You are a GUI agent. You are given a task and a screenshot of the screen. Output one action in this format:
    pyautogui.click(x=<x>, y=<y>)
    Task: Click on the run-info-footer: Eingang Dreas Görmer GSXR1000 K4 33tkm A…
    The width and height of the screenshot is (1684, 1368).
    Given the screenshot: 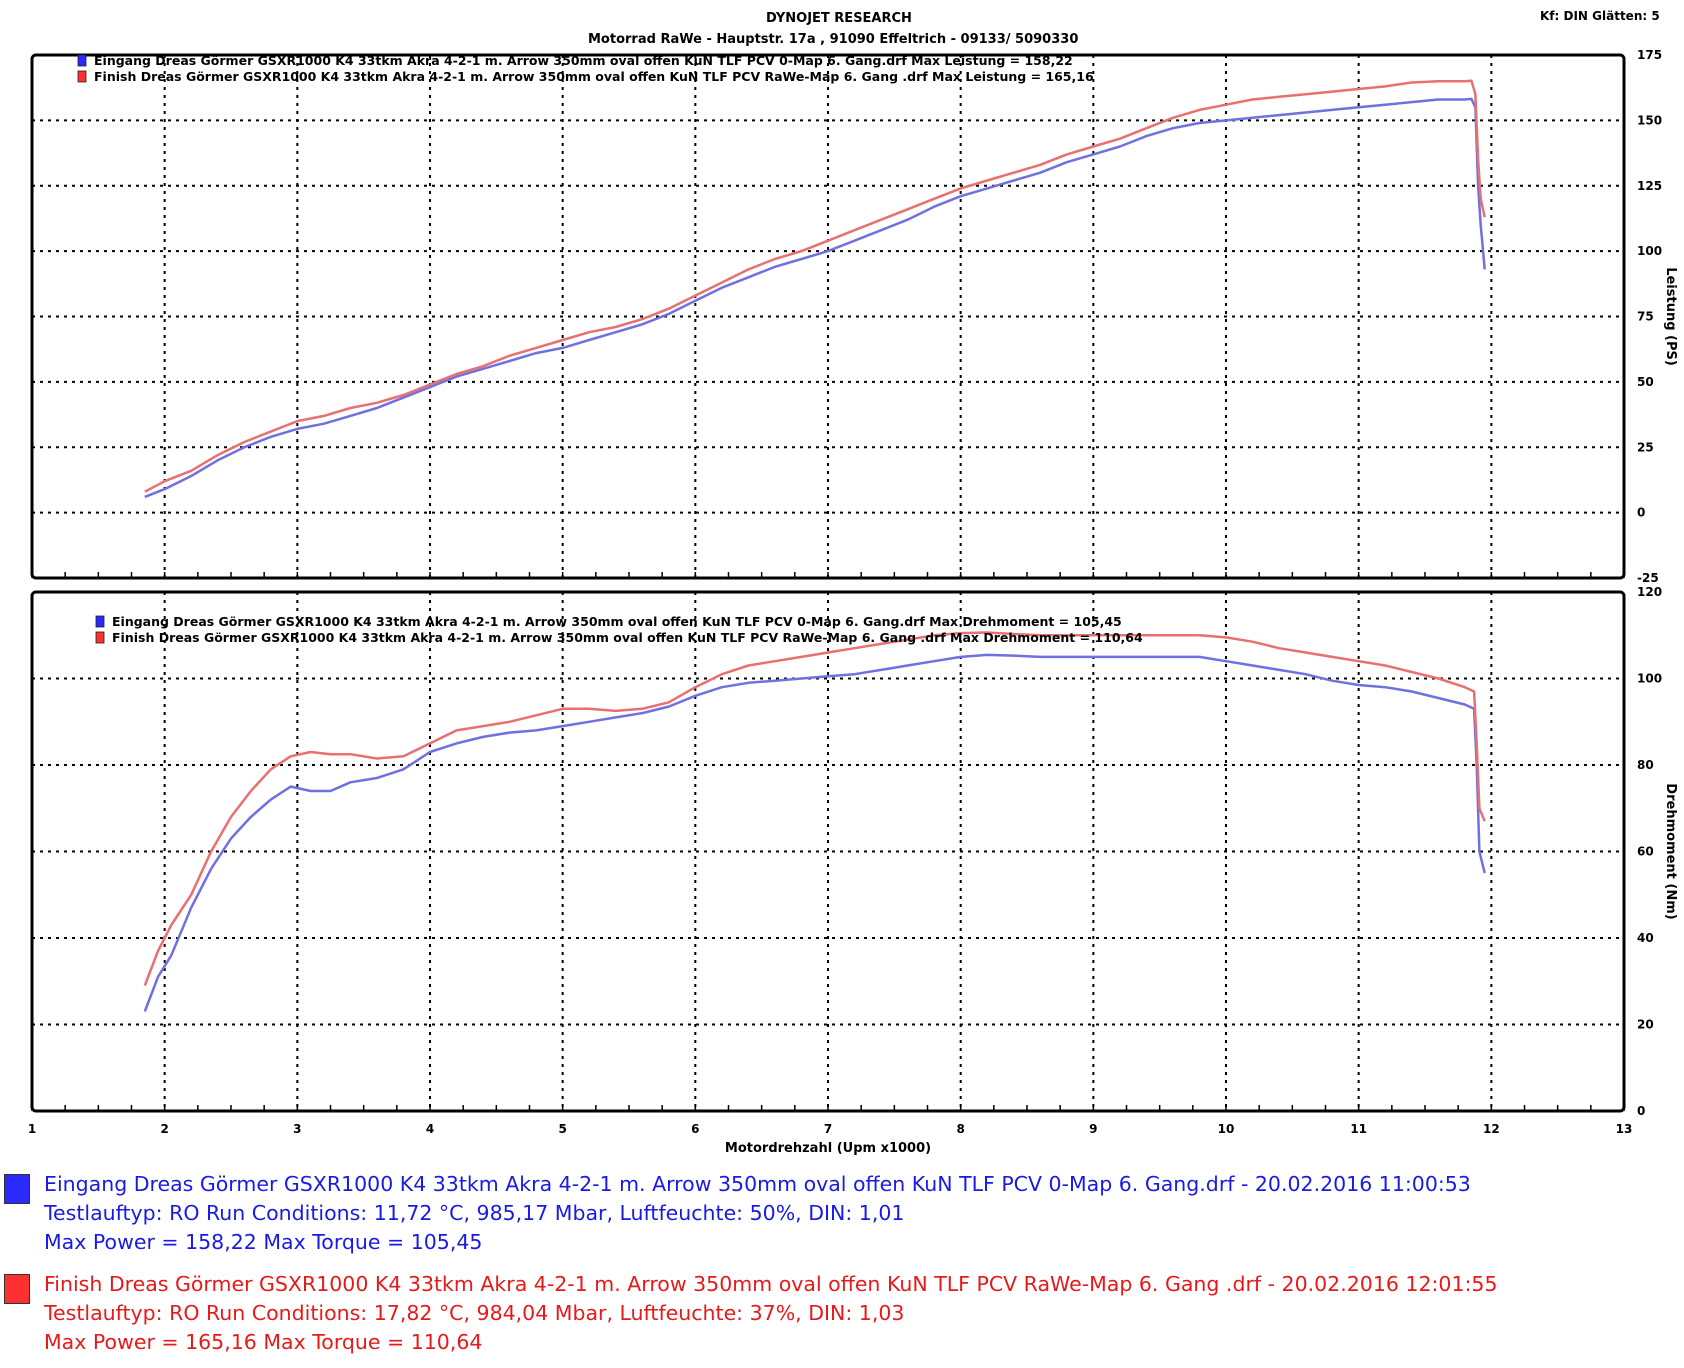 What is the action you would take?
    pyautogui.click(x=842, y=1269)
    